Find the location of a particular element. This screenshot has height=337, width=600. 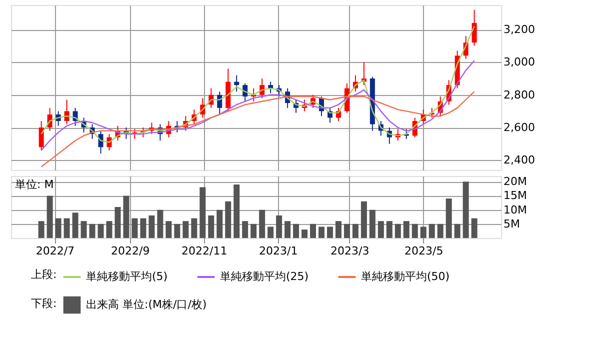

x-tick-label: 2023/5 is located at coordinates (424, 251).